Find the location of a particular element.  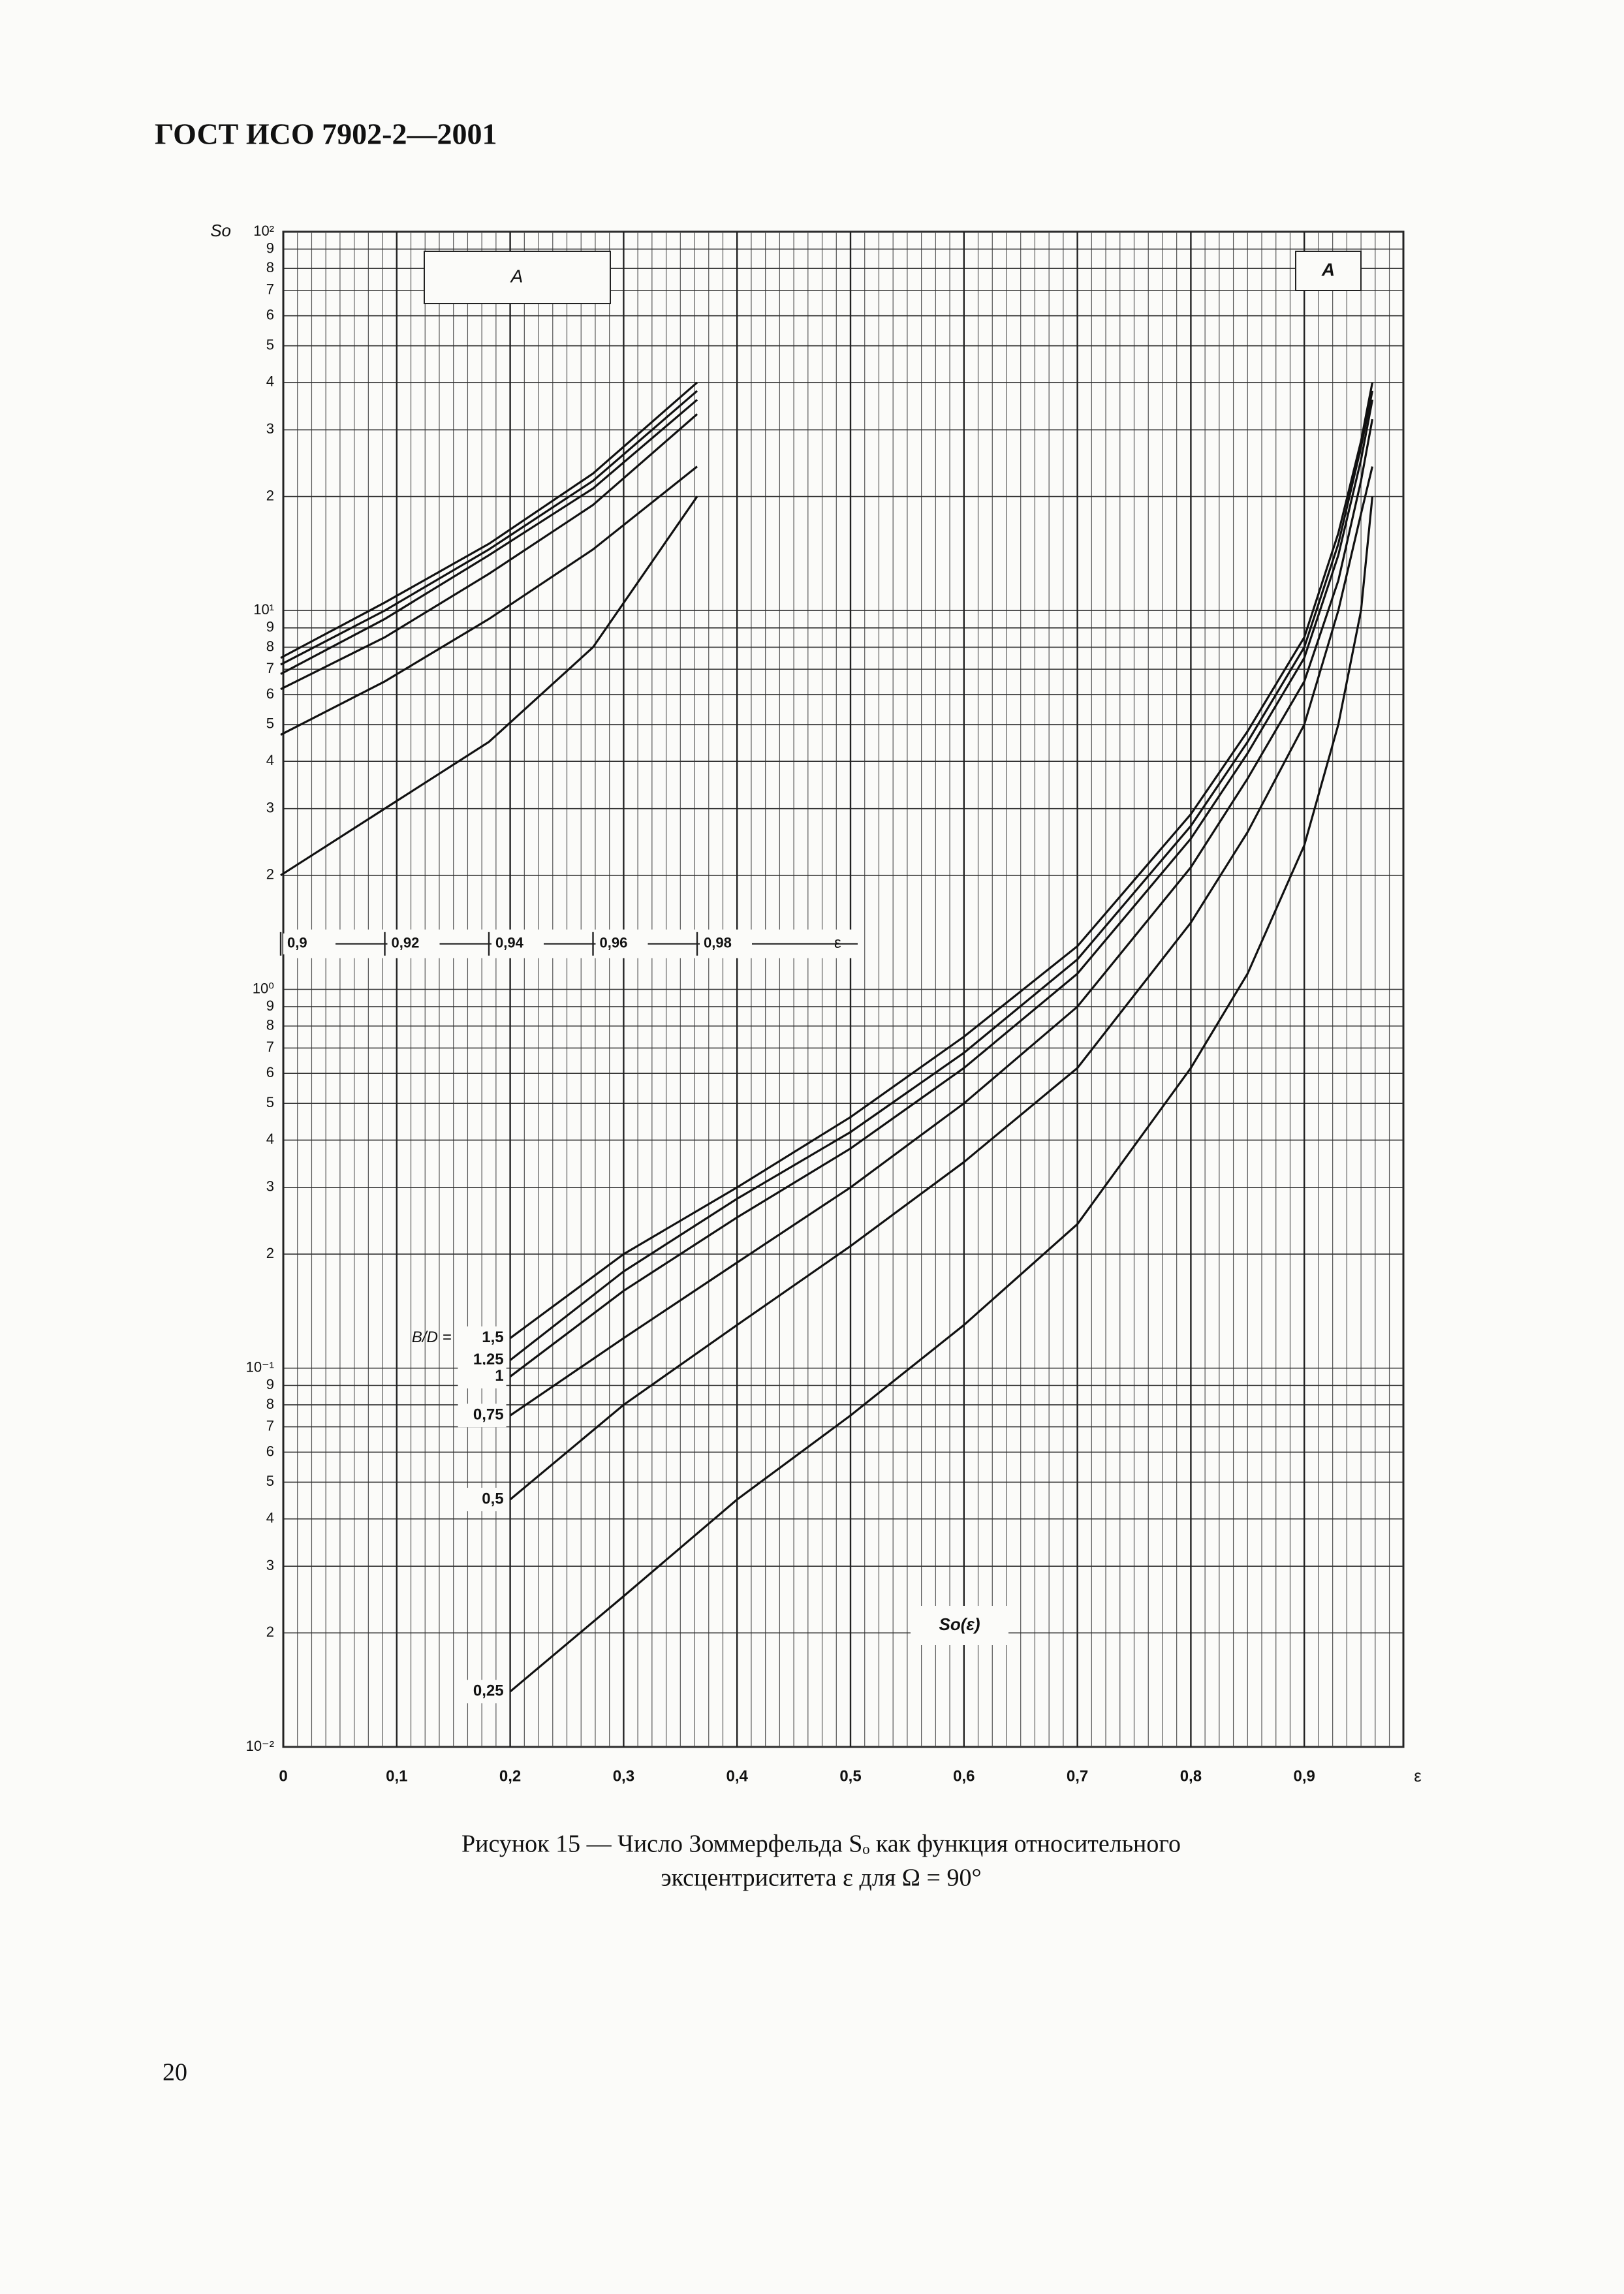

inset-tick-label: 0,96 is located at coordinates (614, 943).